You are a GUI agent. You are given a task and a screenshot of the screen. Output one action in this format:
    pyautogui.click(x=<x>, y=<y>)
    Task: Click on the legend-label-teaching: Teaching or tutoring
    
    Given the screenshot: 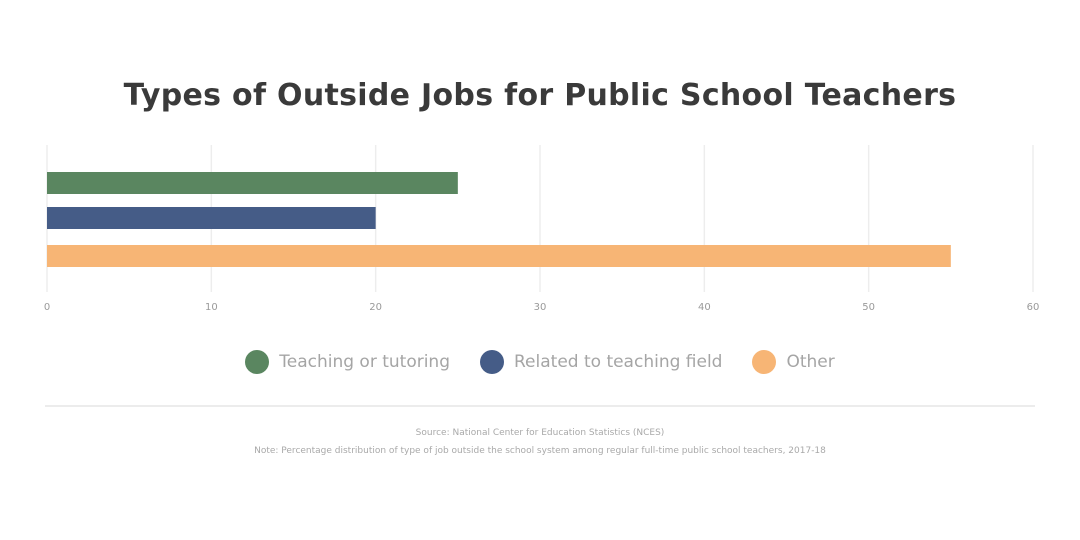 What is the action you would take?
    pyautogui.click(x=364, y=362)
    